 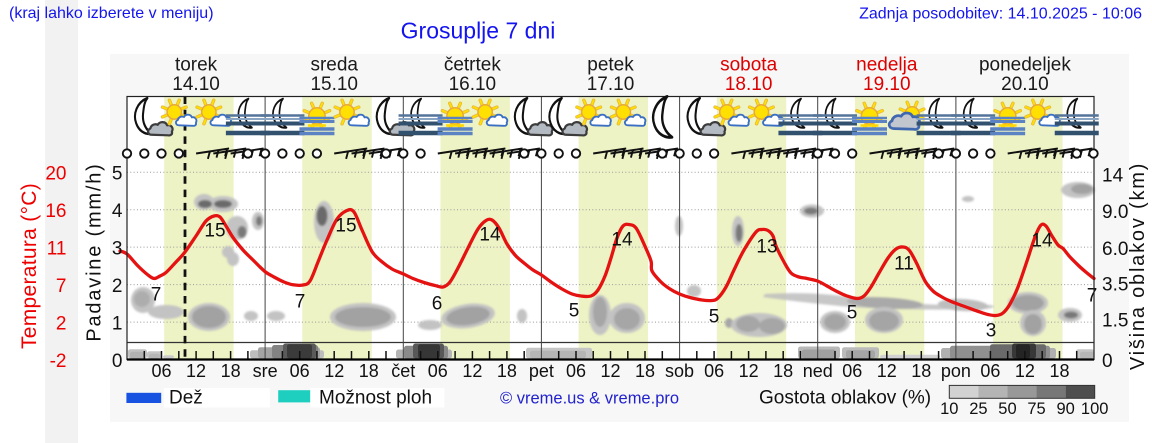 I want to click on svg-text: 1, so click(x=117, y=324).